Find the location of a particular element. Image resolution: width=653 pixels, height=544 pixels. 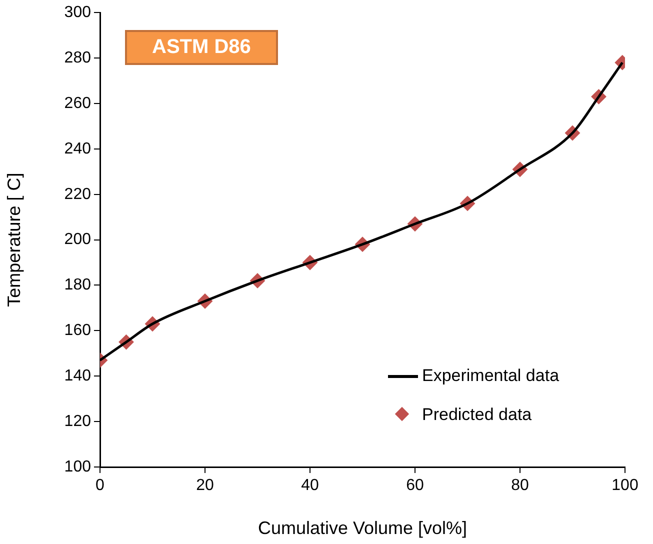

y-tick-label: 160 is located at coordinates (78, 331).